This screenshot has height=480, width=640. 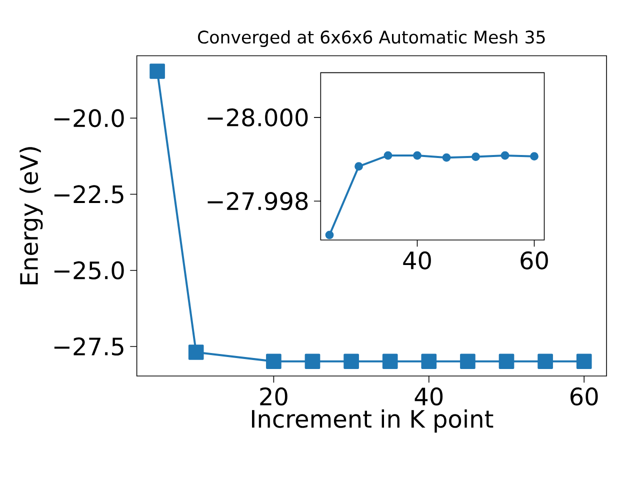 I want to click on x-tick-label: 20, so click(x=274, y=396).